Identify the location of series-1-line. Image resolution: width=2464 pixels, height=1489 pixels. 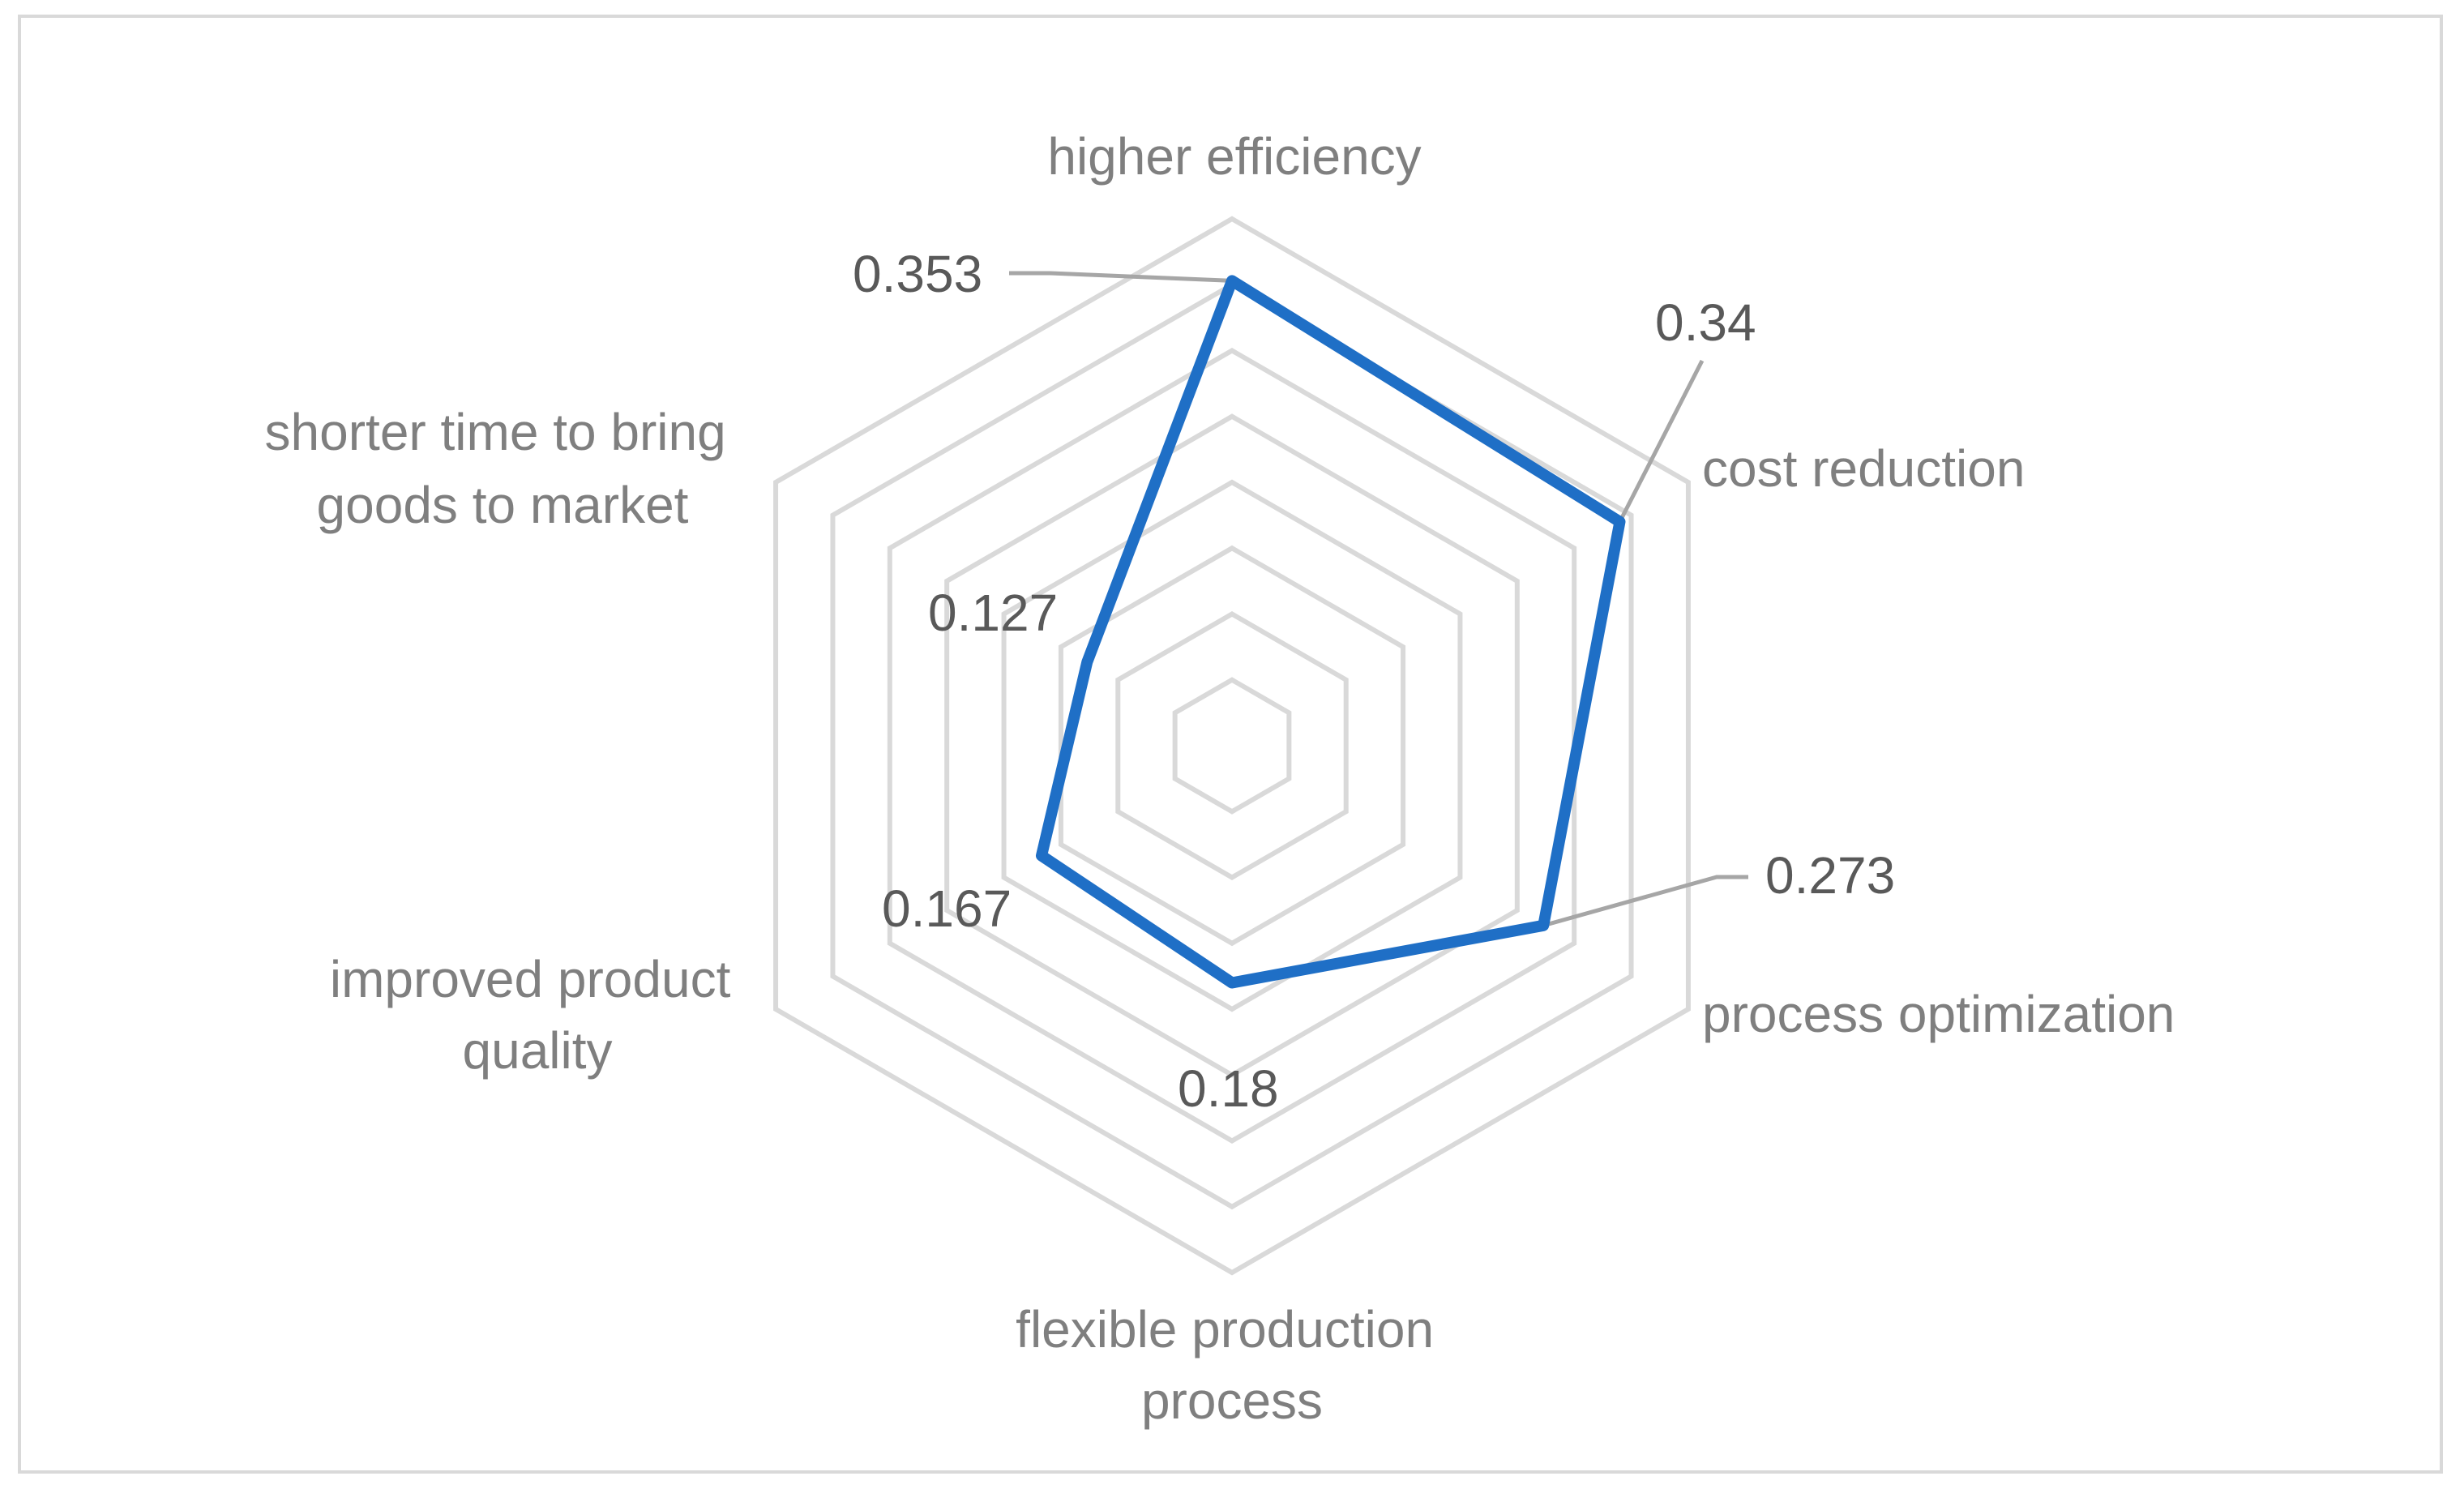
(1330, 632).